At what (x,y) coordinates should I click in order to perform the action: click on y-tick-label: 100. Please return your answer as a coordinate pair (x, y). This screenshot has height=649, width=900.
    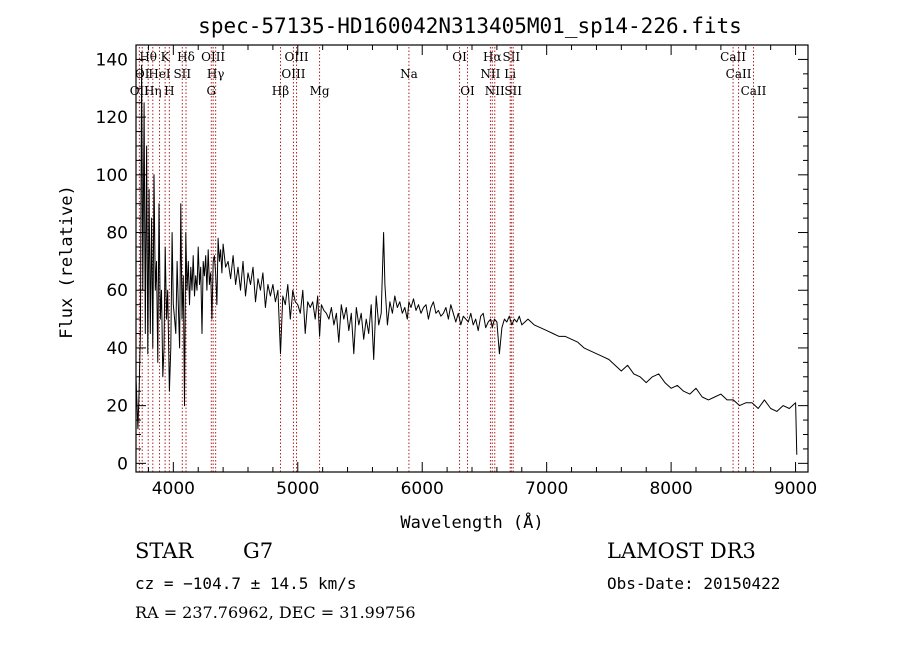
    Looking at the image, I should click on (112, 176).